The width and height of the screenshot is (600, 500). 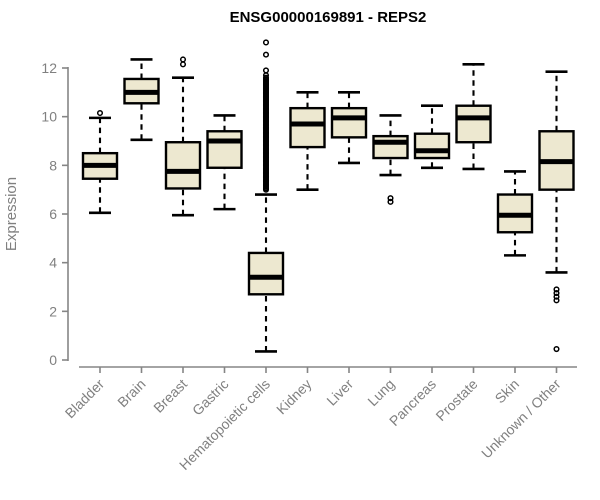 I want to click on y-tick-label: 12, so click(x=49, y=68).